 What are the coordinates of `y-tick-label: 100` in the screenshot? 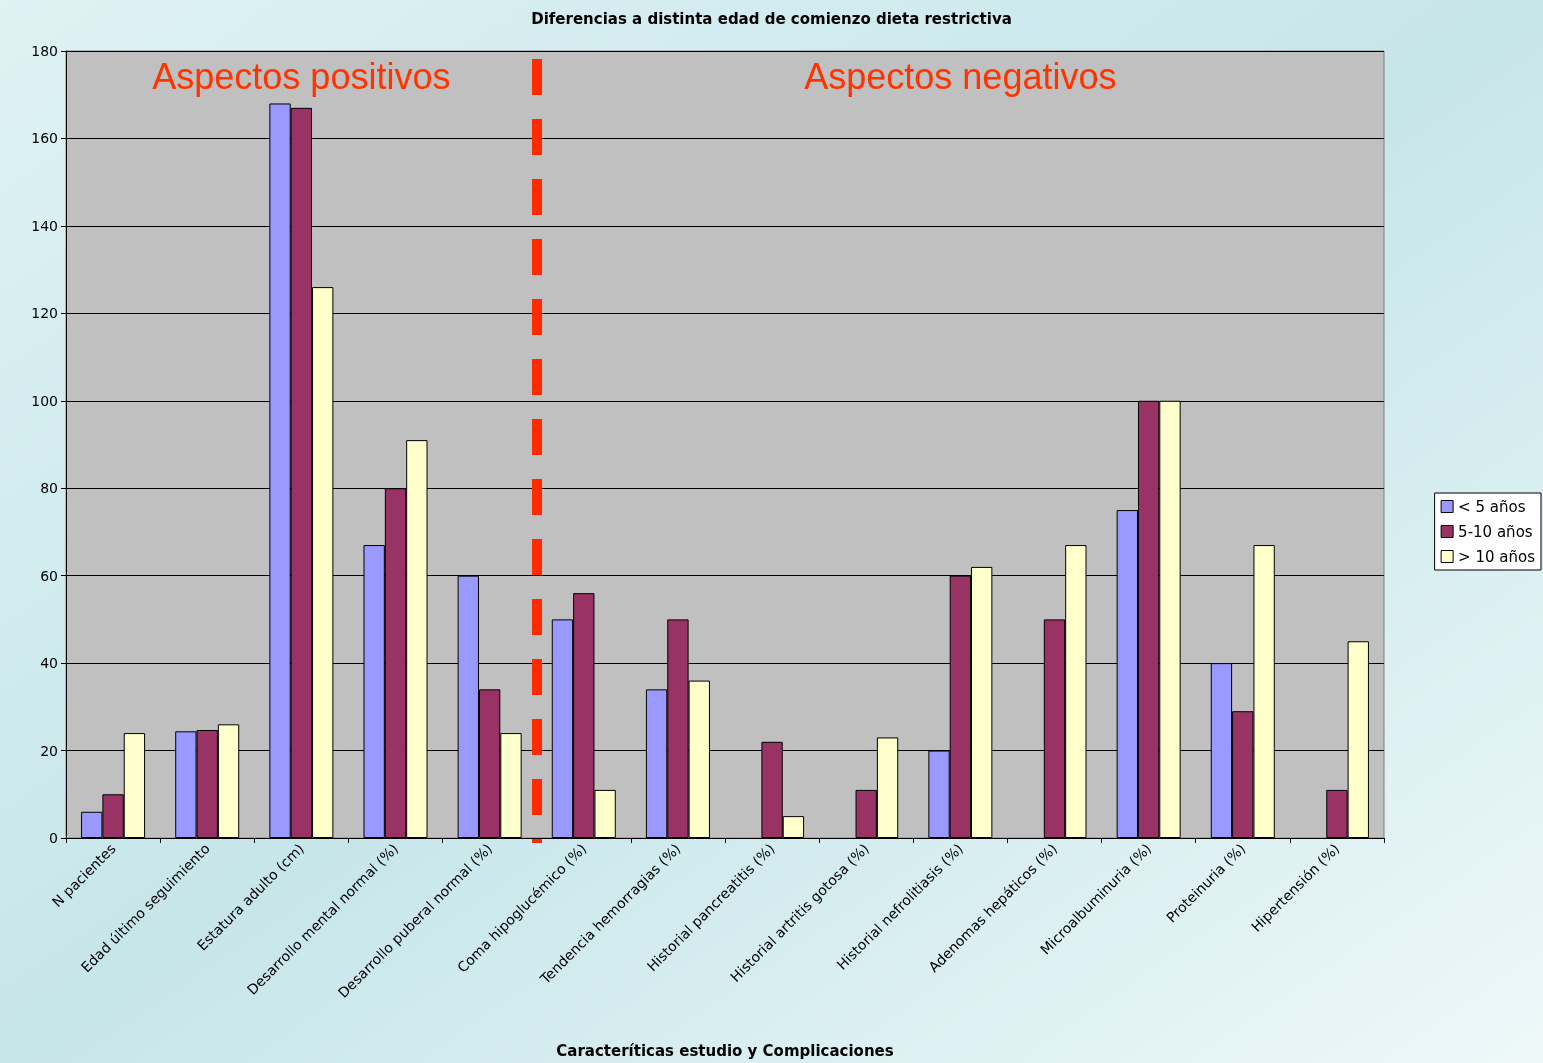 It's located at (44, 400).